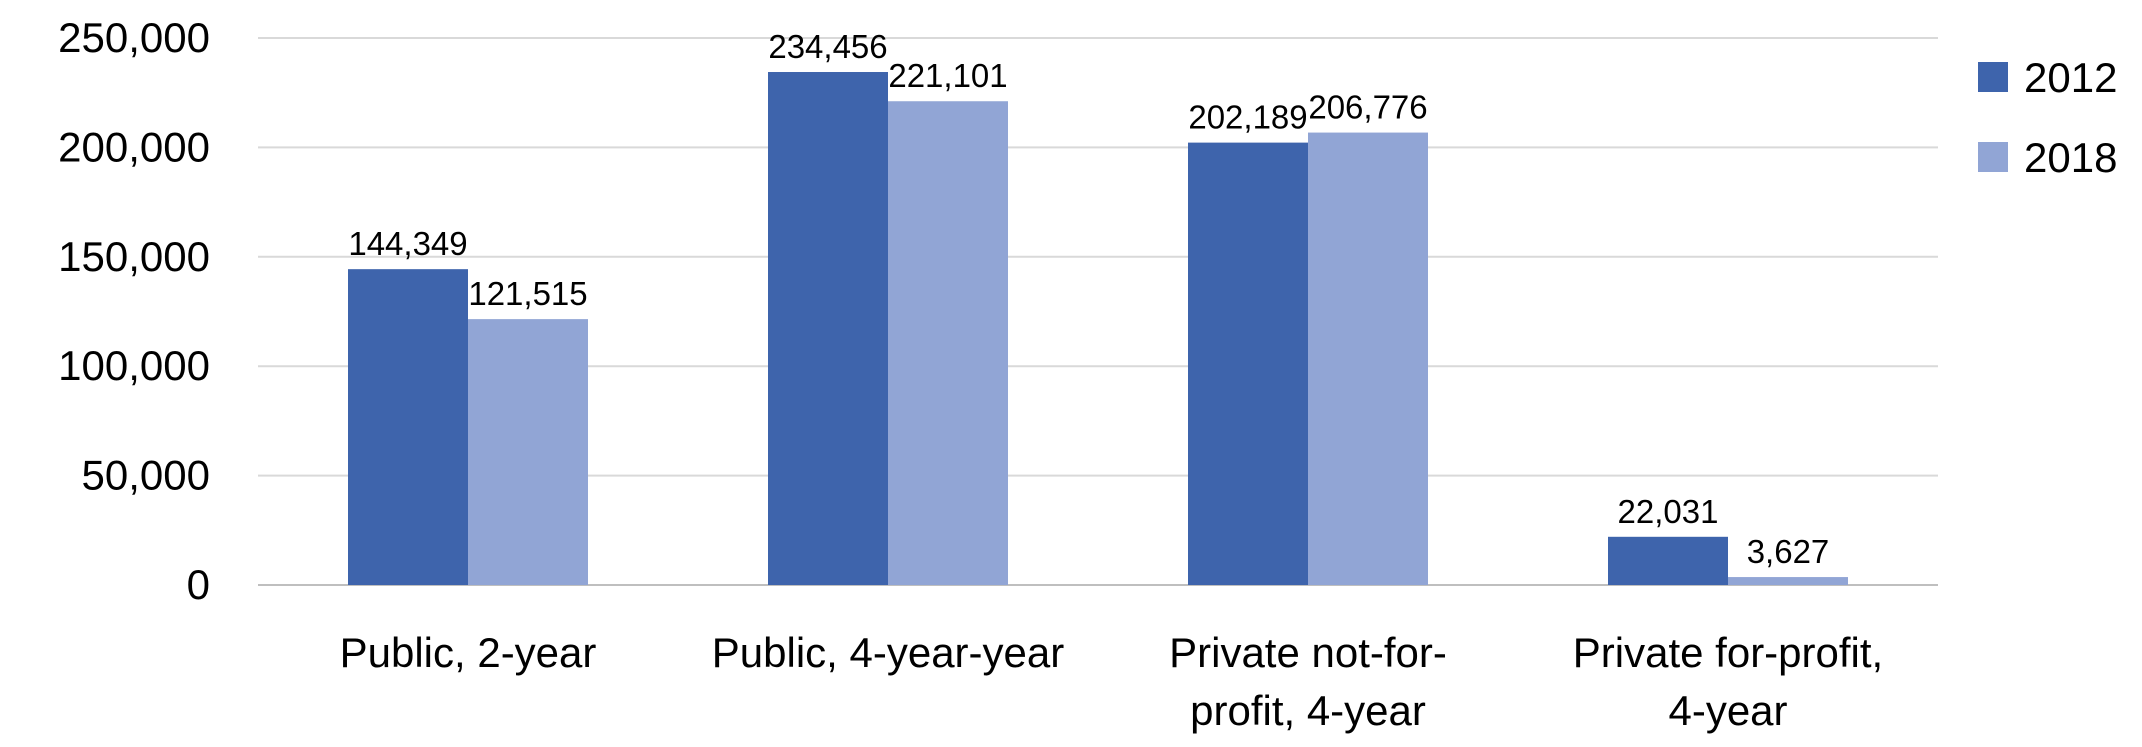 The width and height of the screenshot is (2142, 747). I want to click on y-tick-label: 250,000, so click(134, 37).